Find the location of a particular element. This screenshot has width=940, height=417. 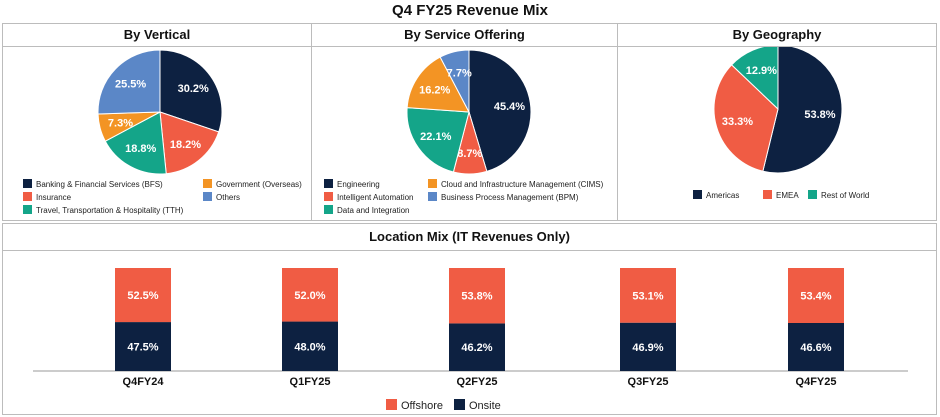

bar-label-onsite: 47.5% is located at coordinates (142, 348).